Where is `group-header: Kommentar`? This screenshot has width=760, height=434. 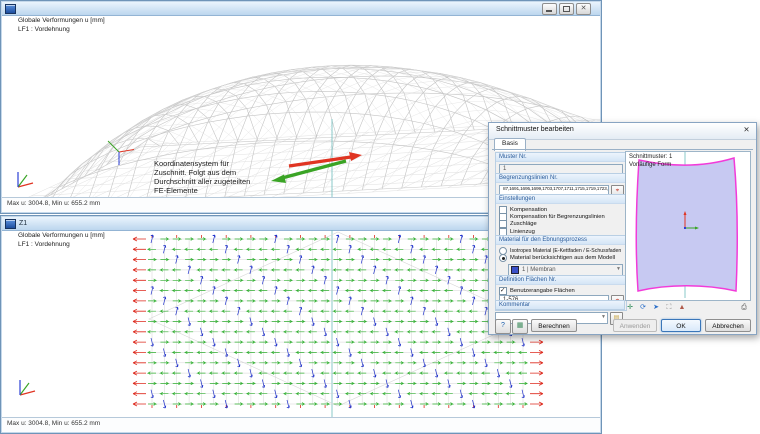
group-header: Kommentar is located at coordinates (560, 305).